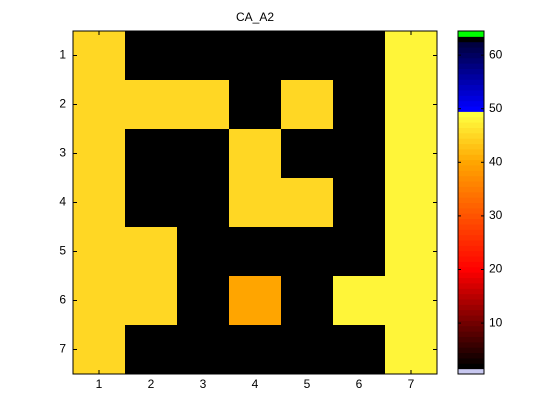  What do you see at coordinates (496, 108) in the screenshot?
I see `colorbar-tick-label: 50` at bounding box center [496, 108].